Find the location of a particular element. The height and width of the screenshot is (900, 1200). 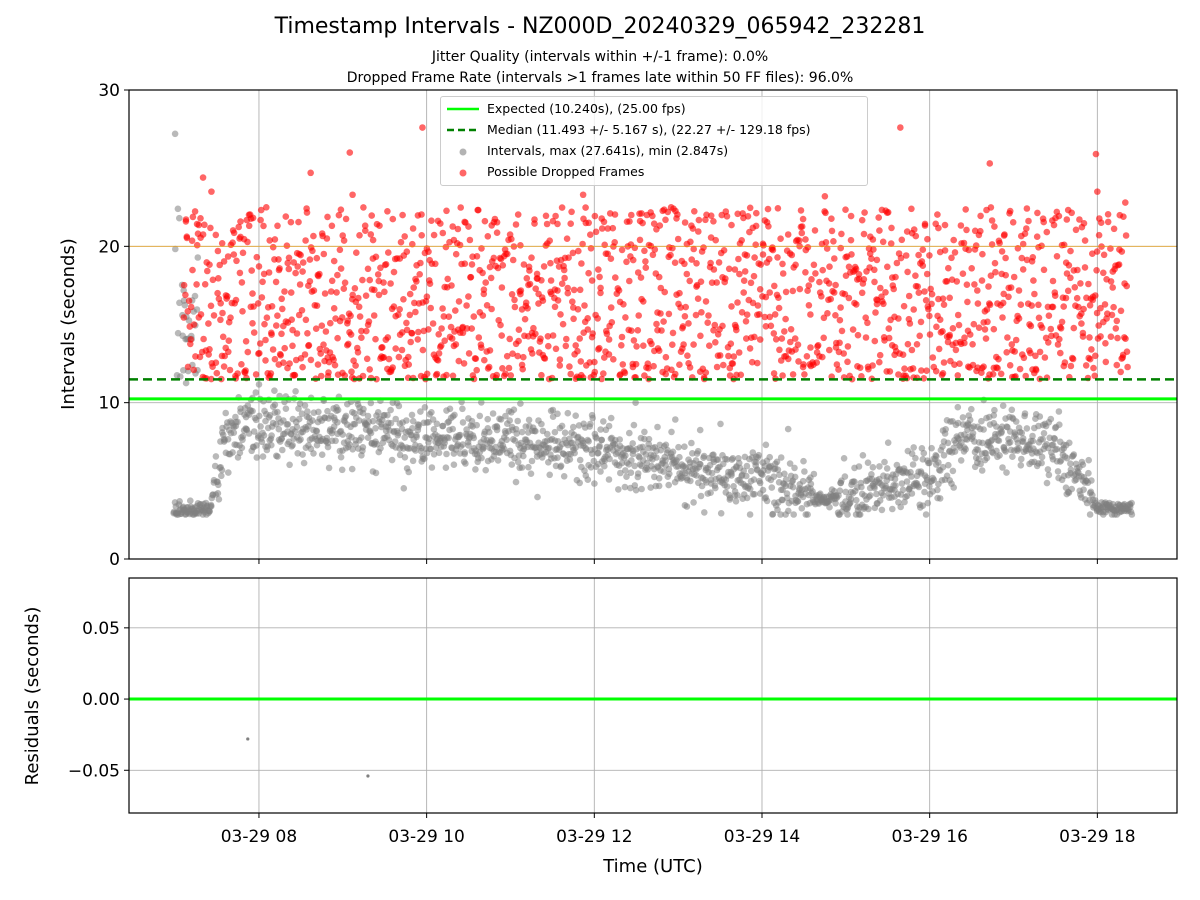

x-tick-label: 03-29 12 is located at coordinates (594, 837).